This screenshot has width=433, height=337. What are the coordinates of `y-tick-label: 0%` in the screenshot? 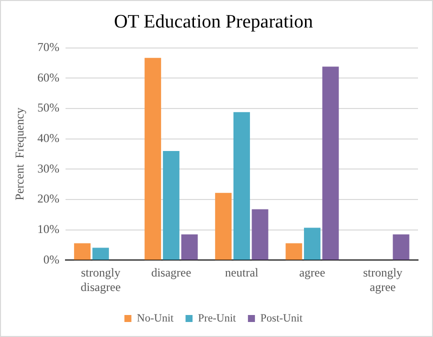 It's located at (51, 259).